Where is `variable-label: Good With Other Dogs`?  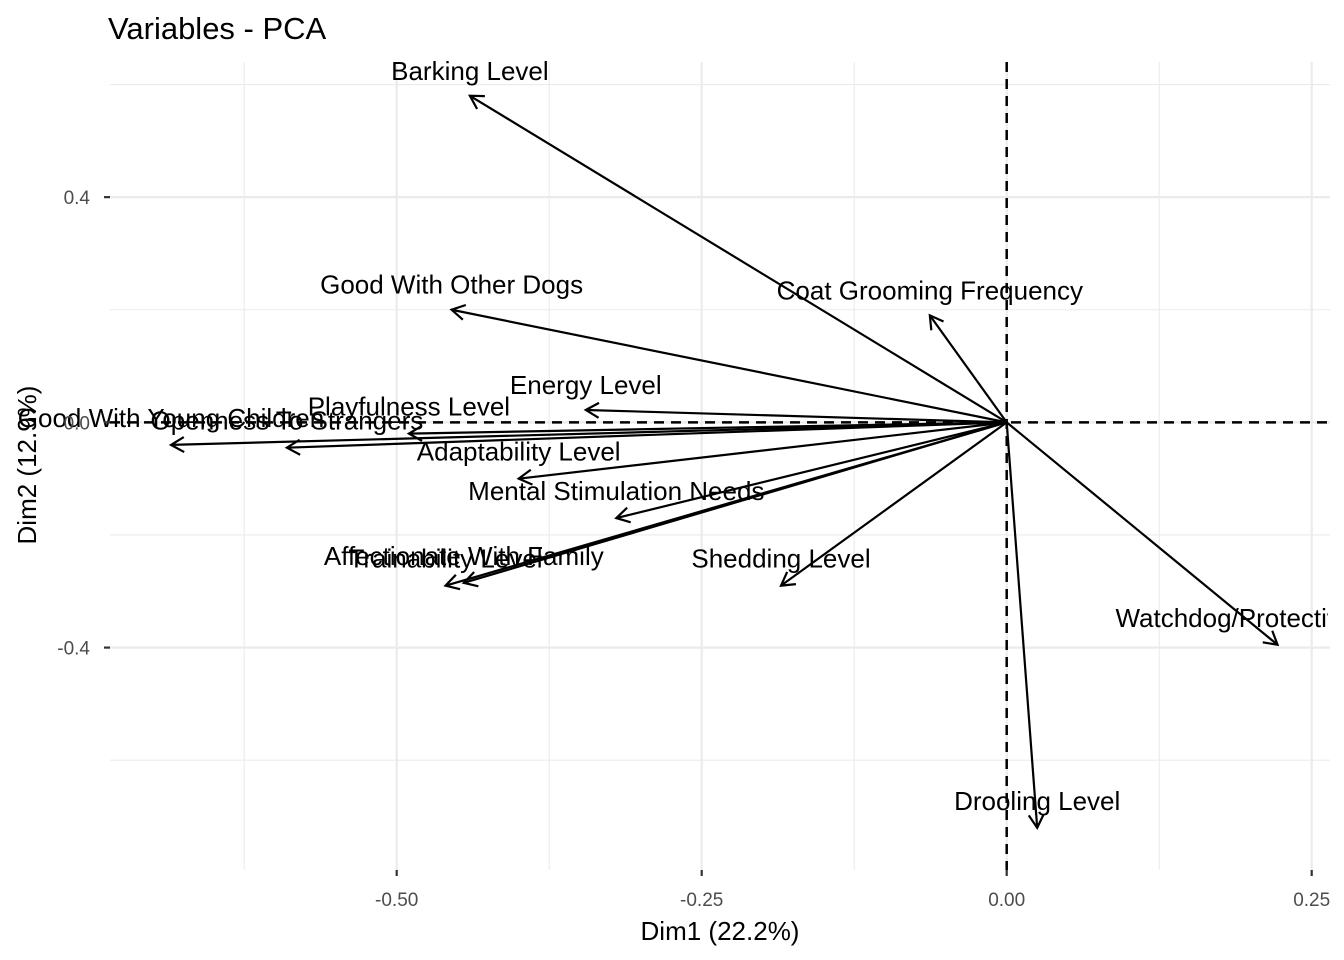 variable-label: Good With Other Dogs is located at coordinates (451, 285).